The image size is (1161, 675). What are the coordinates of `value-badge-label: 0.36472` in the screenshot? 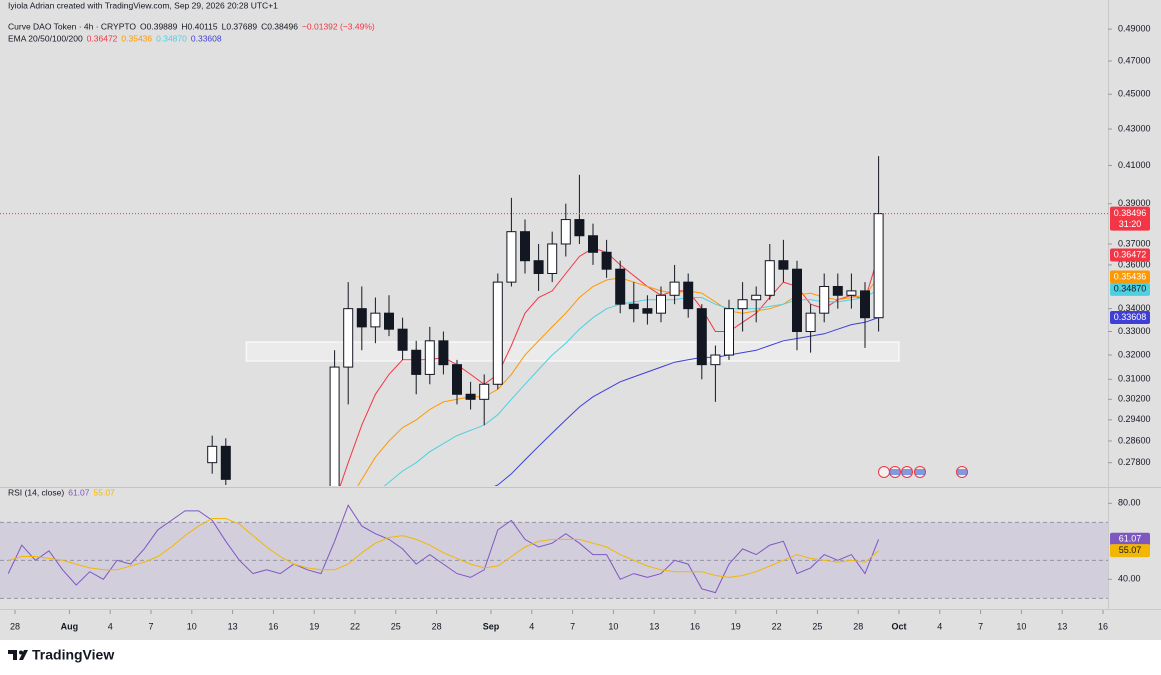 It's located at (1130, 254).